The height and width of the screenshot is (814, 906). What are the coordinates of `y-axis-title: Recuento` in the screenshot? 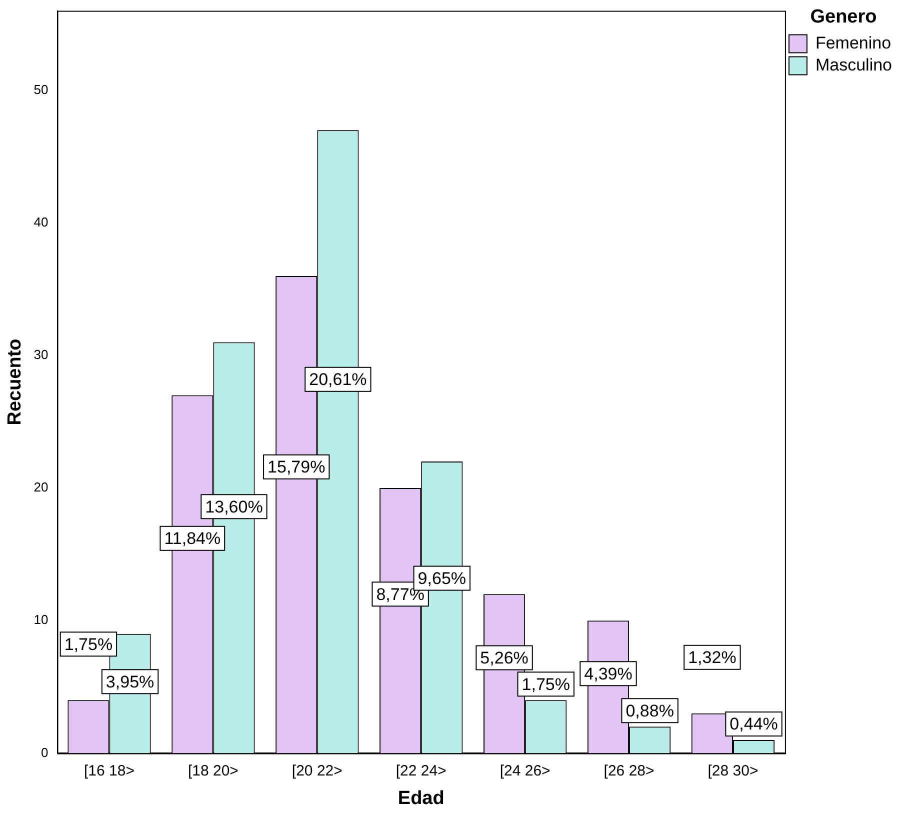 It's located at (15, 382).